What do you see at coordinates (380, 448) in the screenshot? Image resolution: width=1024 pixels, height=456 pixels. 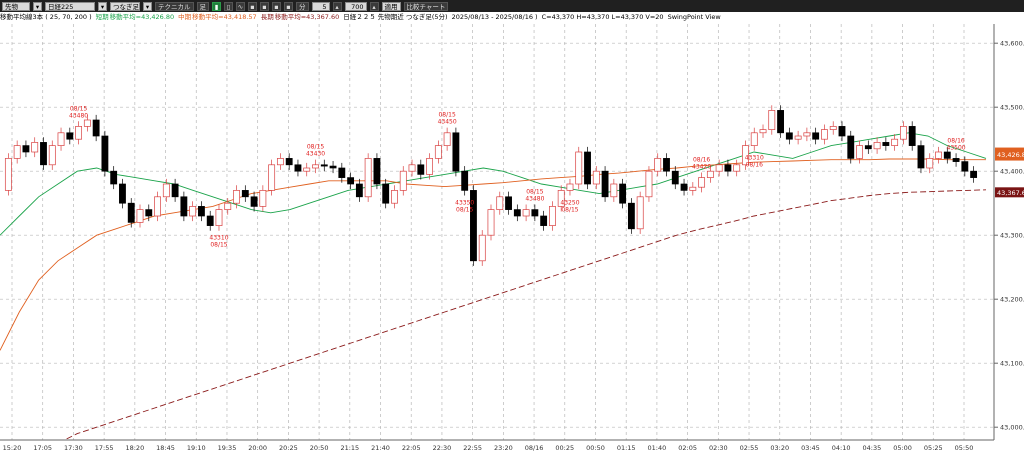 I see `x-tick-label: 21:40` at bounding box center [380, 448].